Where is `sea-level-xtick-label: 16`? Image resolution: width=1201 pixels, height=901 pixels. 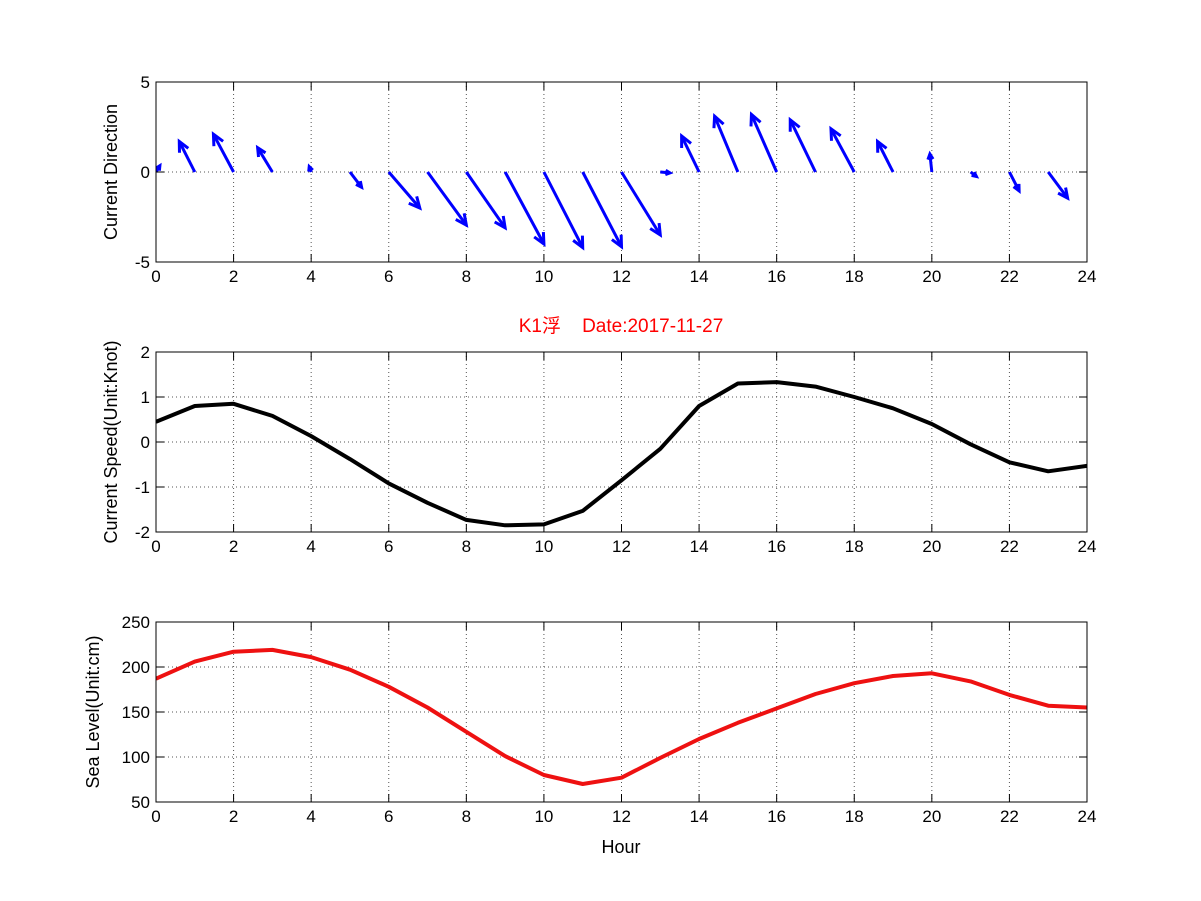
sea-level-xtick-label: 16 is located at coordinates (776, 816).